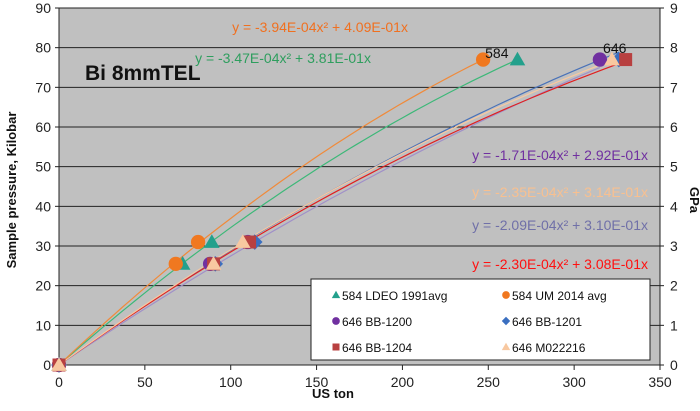 This screenshot has width=700, height=411. I want to click on y2-tick-label: 2, so click(674, 286).